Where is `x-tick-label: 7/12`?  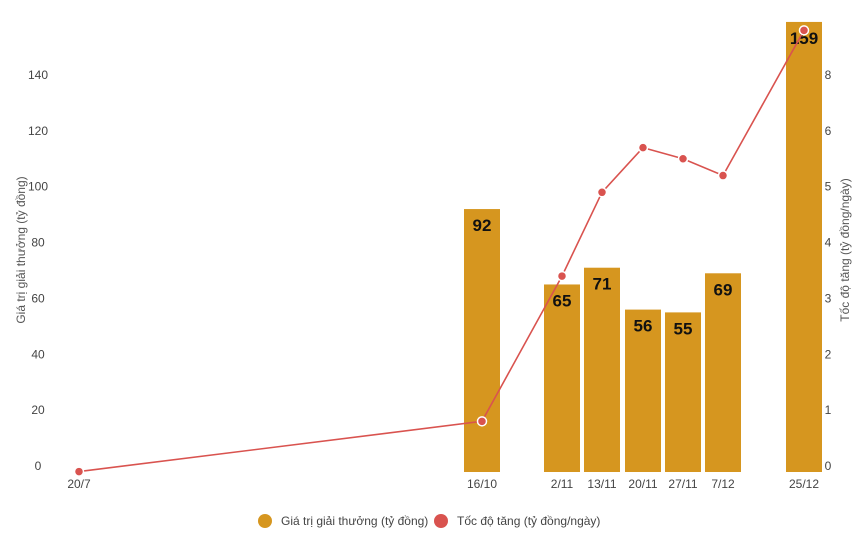 x-tick-label: 7/12 is located at coordinates (723, 484).